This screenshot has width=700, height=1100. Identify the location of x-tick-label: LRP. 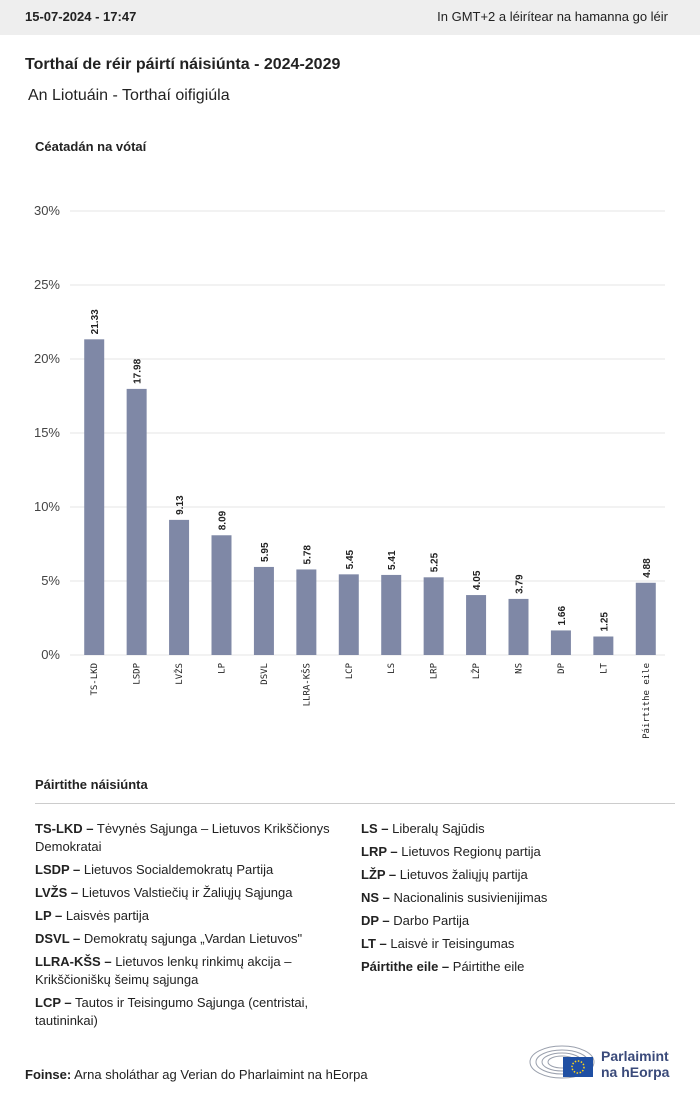
(435, 670).